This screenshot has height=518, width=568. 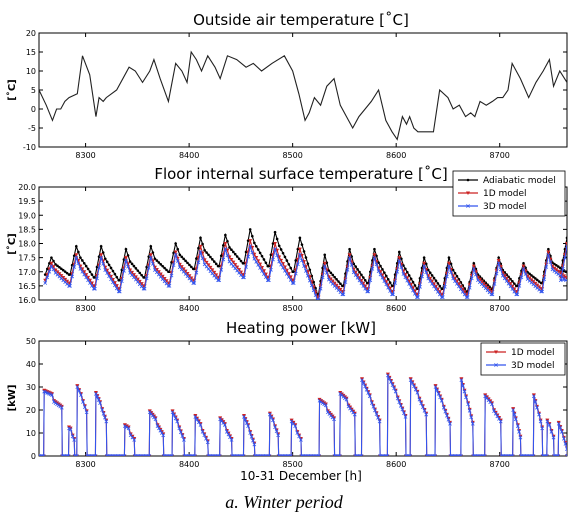 I want to click on heating-power-y-axis-label: [kW], so click(x=12, y=398).